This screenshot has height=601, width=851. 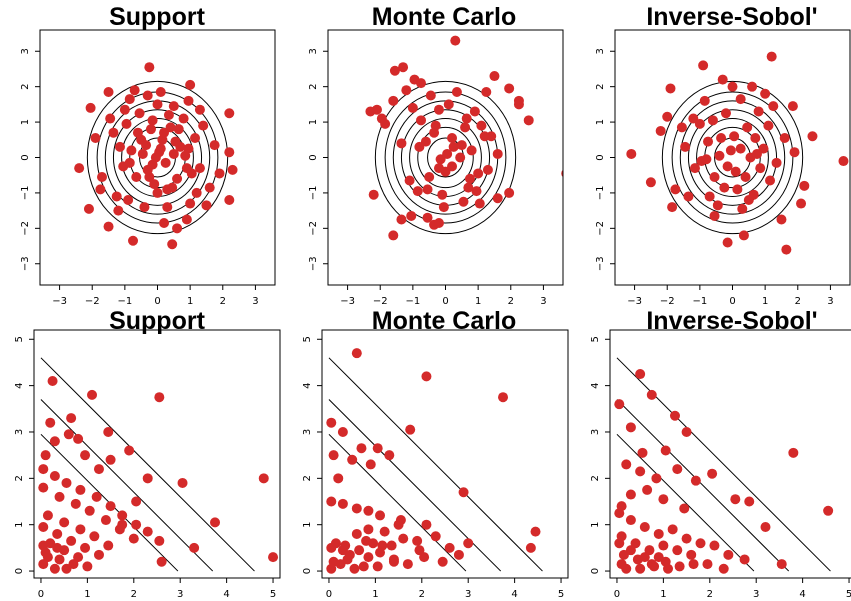 What do you see at coordinates (313, 122) in the screenshot?
I see `y-tick-label: 1` at bounding box center [313, 122].